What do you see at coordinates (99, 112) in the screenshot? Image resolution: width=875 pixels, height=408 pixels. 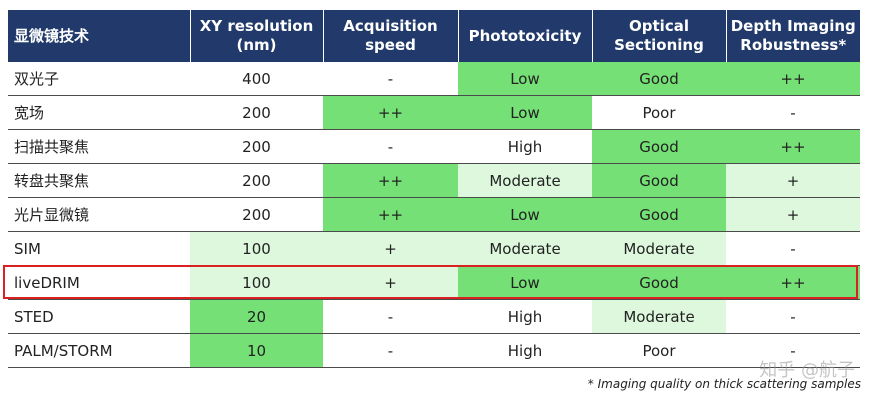 I see `cell-technique: 宽场` at bounding box center [99, 112].